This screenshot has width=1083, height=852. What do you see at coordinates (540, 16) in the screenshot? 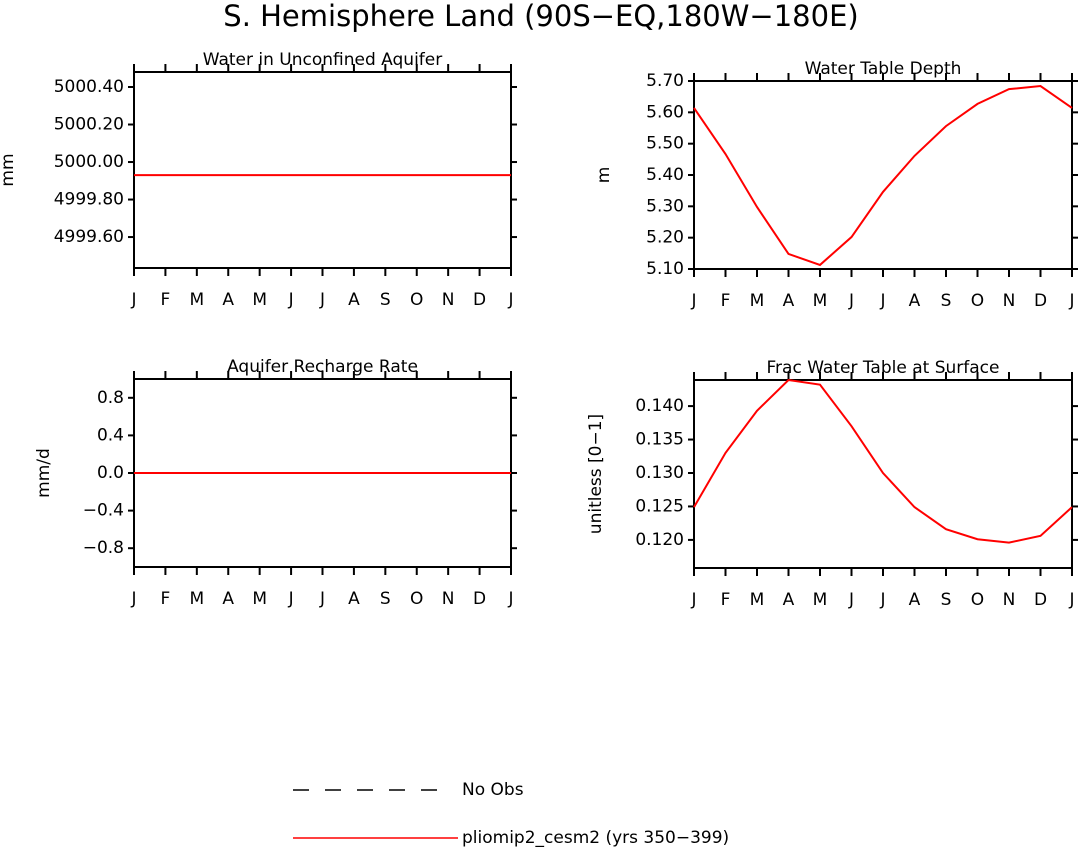
I see `page-title: S. Hemisphere Land (90S−EQ,180W−180E)` at bounding box center [540, 16].